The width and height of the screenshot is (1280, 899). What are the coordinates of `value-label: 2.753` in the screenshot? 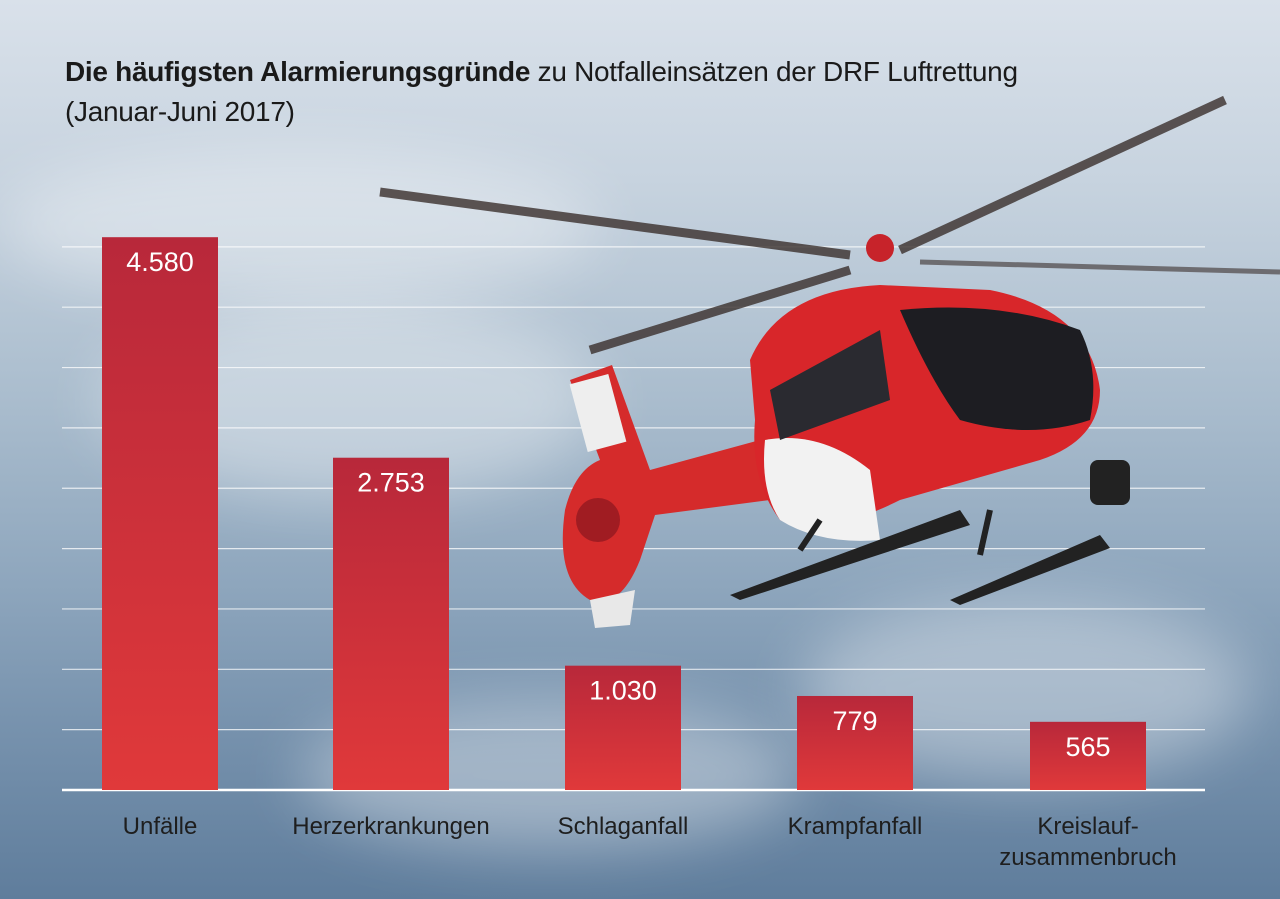 It's located at (391, 483).